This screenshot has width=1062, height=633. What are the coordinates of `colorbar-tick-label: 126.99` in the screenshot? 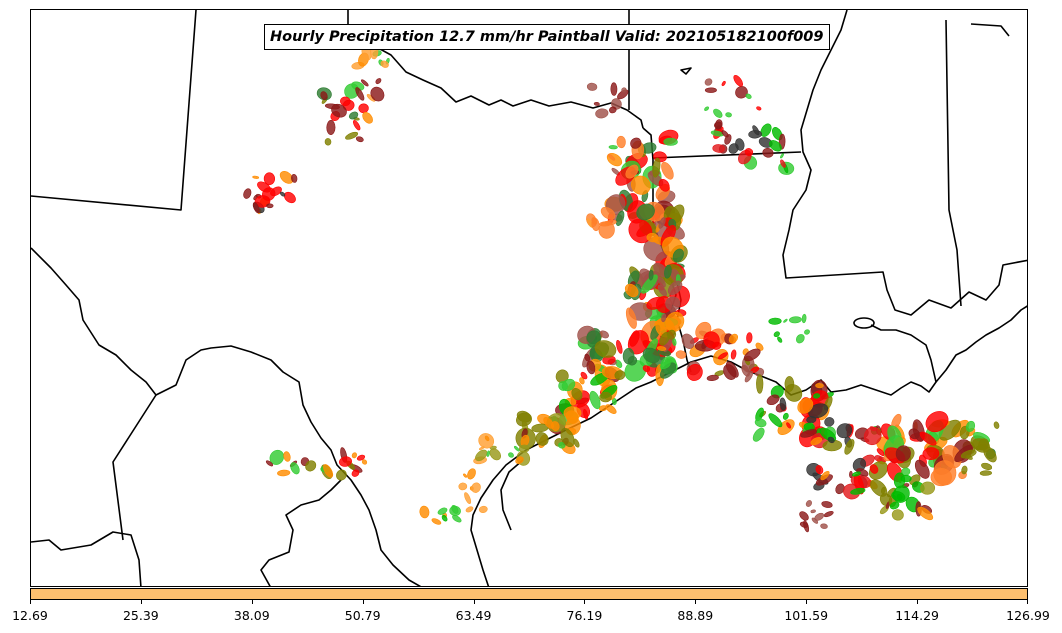 It's located at (1028, 615).